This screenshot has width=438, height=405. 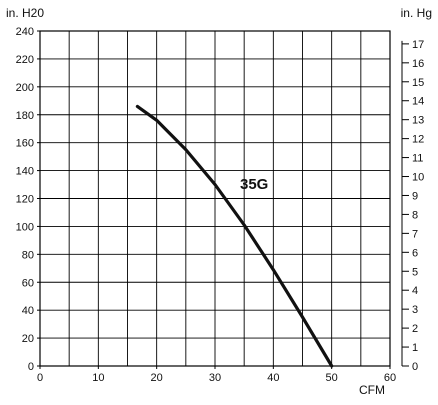 What do you see at coordinates (415, 348) in the screenshot?
I see `y-right-tick-label: 1` at bounding box center [415, 348].